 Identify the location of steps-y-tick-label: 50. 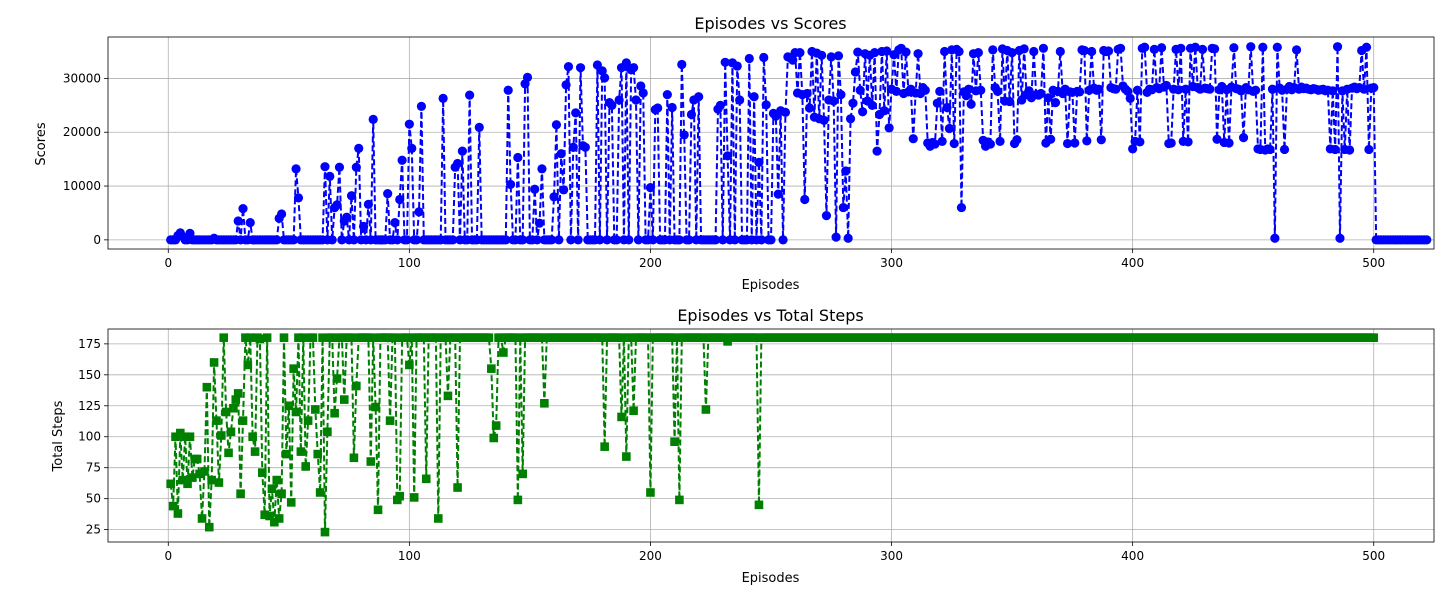
(93, 499).